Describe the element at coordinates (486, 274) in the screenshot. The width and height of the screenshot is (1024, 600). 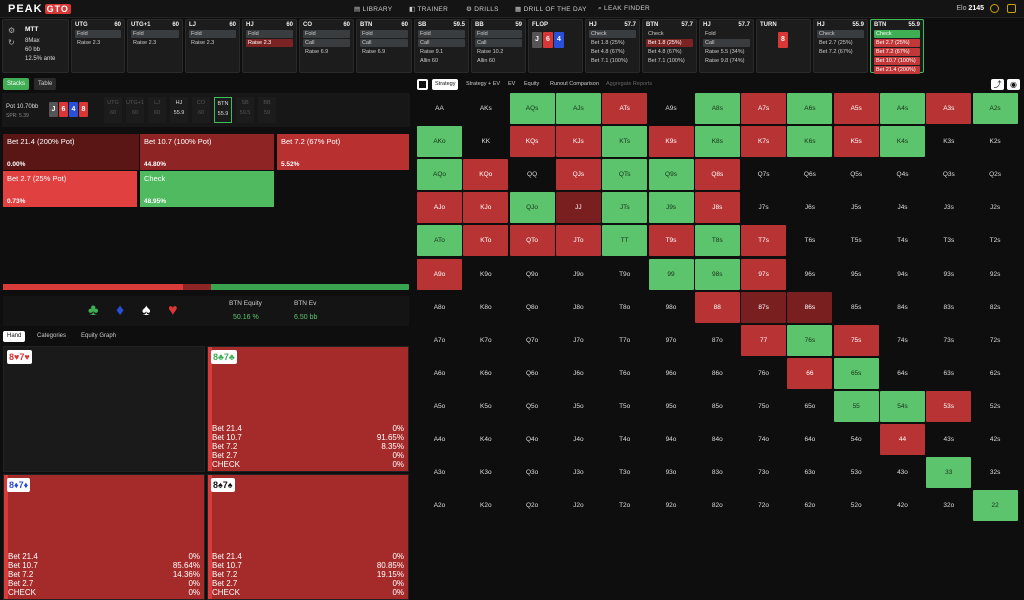
I see `range-cell: K9o` at that location.